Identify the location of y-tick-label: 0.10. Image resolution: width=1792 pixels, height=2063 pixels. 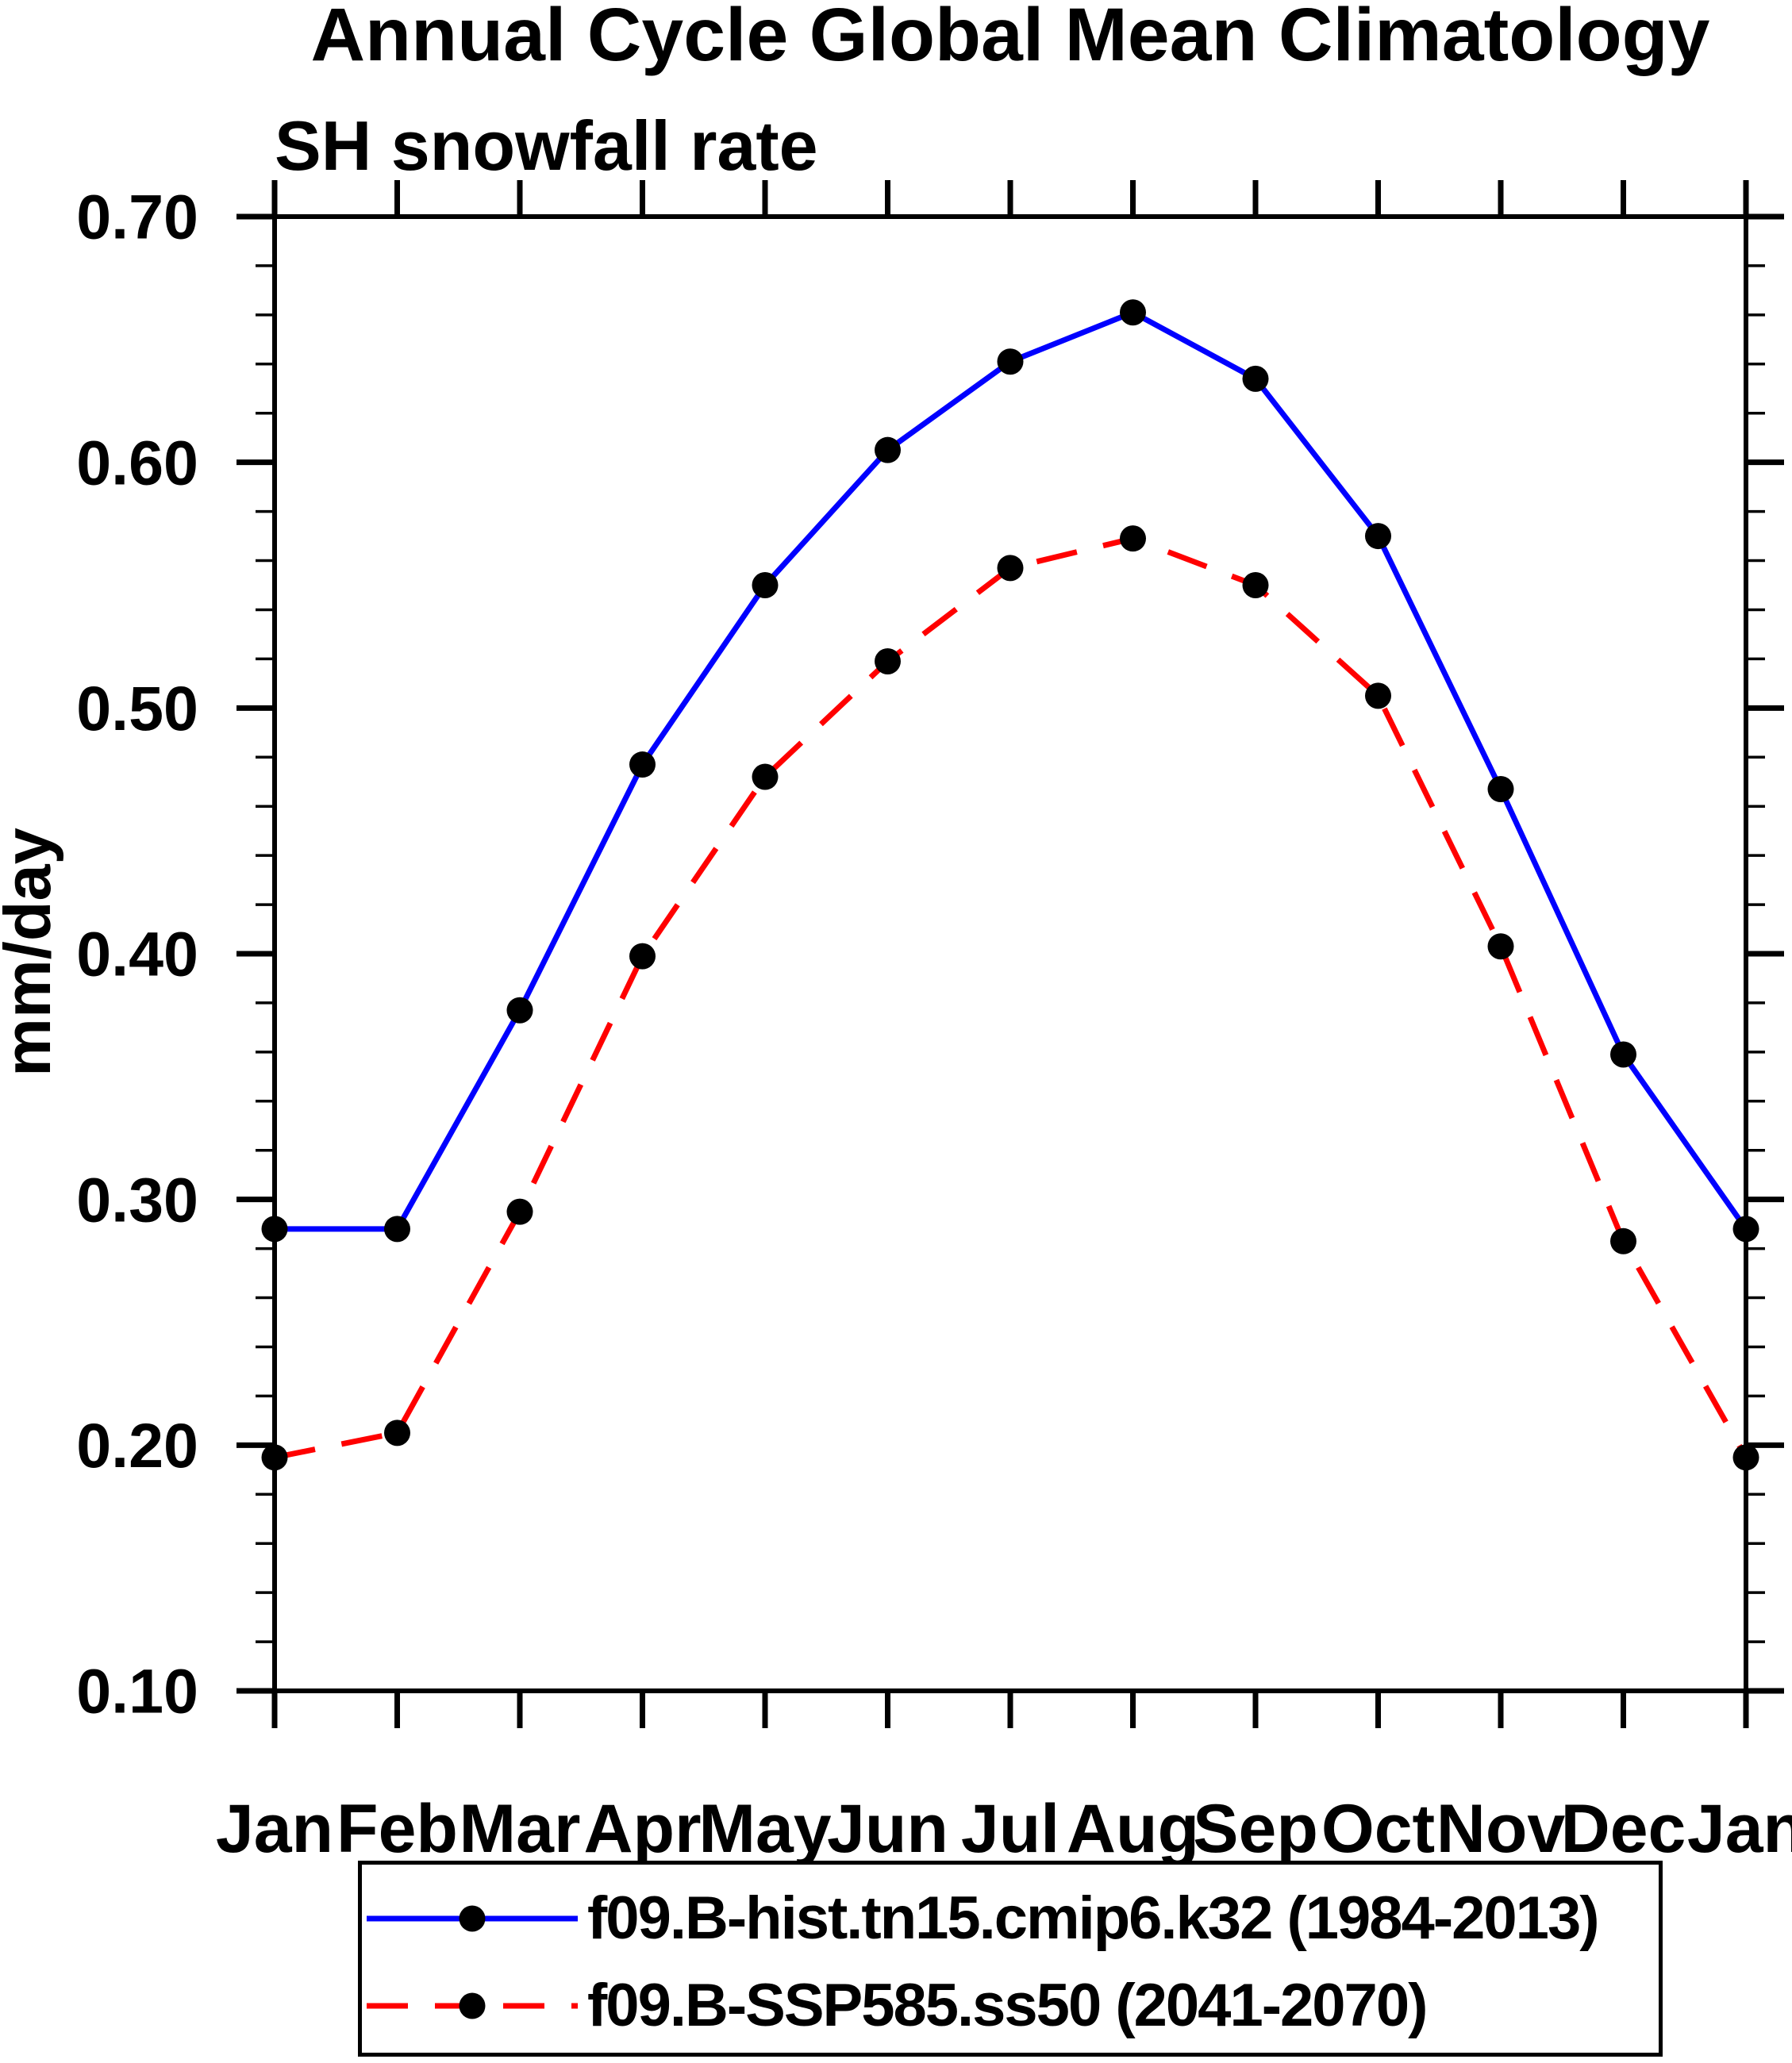
(137, 1691).